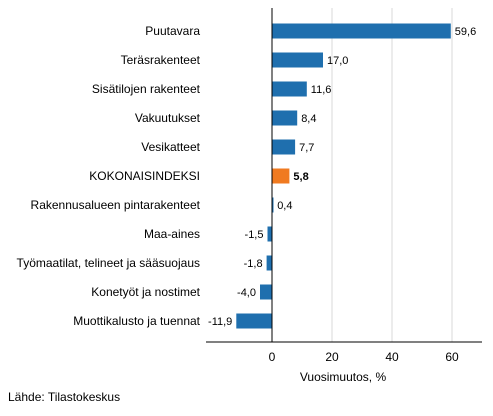  Describe the element at coordinates (246, 293) in the screenshot. I see `data-label: -4,0` at that location.